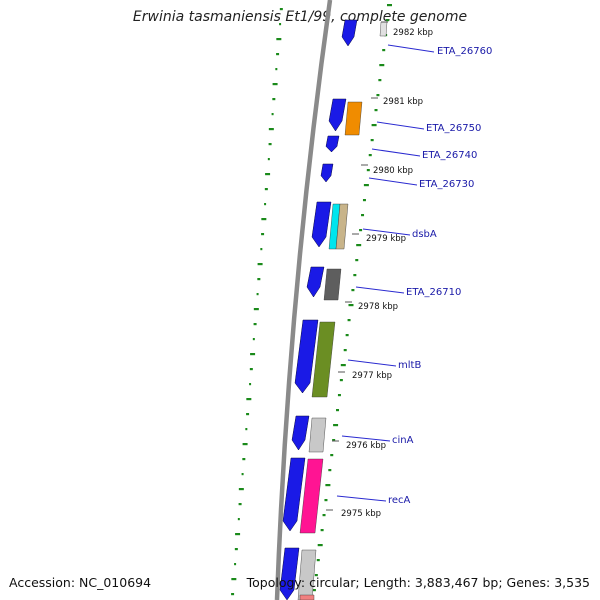 This screenshot has width=600, height=600. I want to click on kbp-label: 2976 kbp, so click(366, 446).